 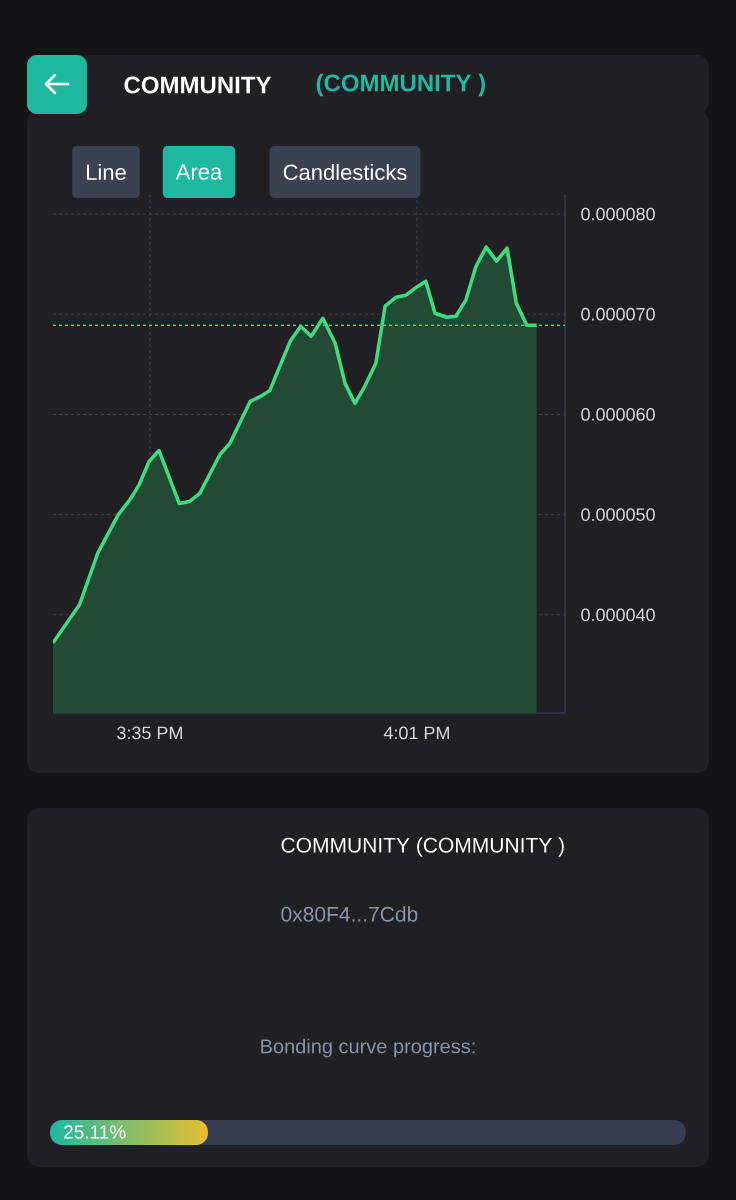 What do you see at coordinates (149, 733) in the screenshot?
I see `x-tick-label: 3:35 PM` at bounding box center [149, 733].